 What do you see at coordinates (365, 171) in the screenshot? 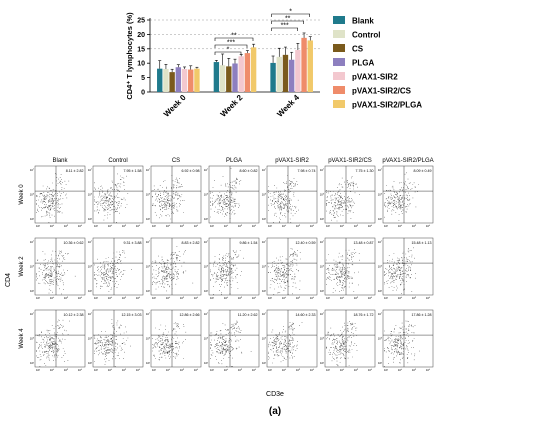
I see `quadrant-value: 7.75 ± 1.30` at bounding box center [365, 171].